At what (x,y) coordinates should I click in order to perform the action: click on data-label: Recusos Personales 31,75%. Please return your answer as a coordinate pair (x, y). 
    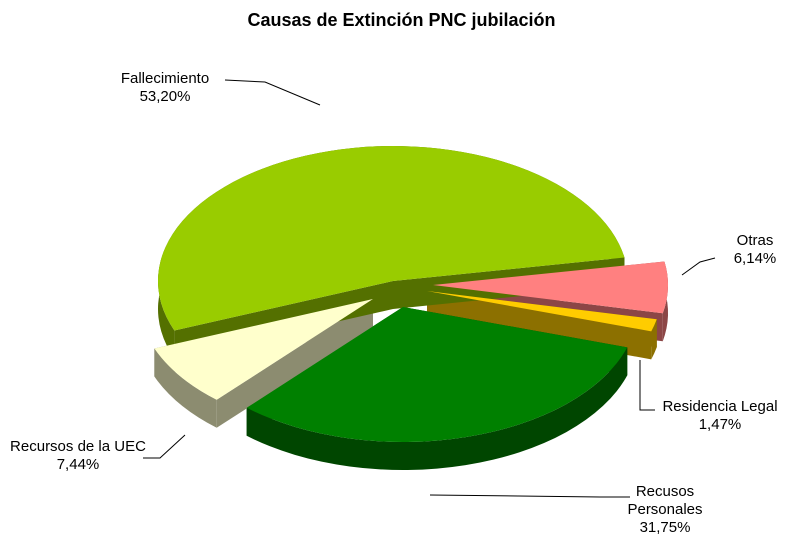
    Looking at the image, I should click on (665, 510).